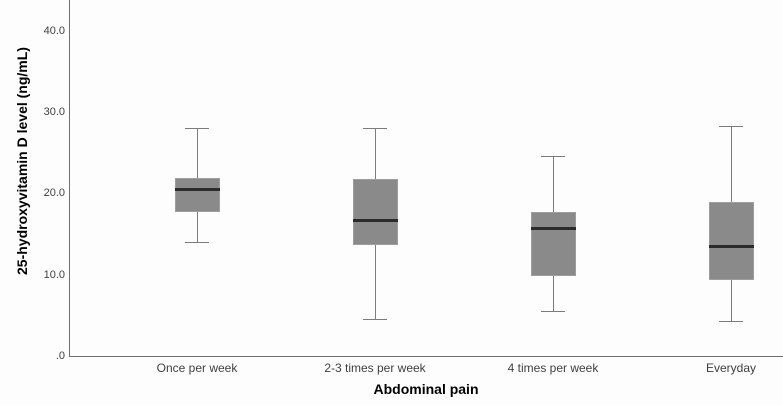  What do you see at coordinates (731, 368) in the screenshot?
I see `category-label: Everyday` at bounding box center [731, 368].